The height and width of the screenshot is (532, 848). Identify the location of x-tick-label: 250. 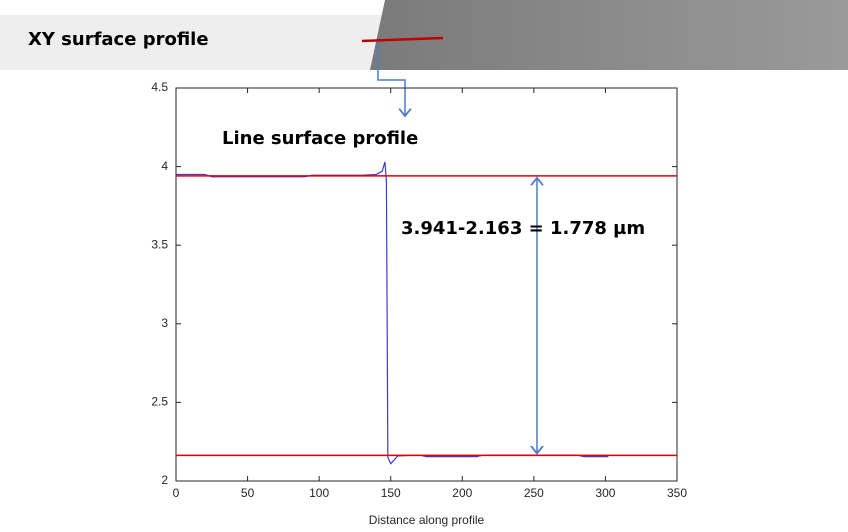
(534, 493).